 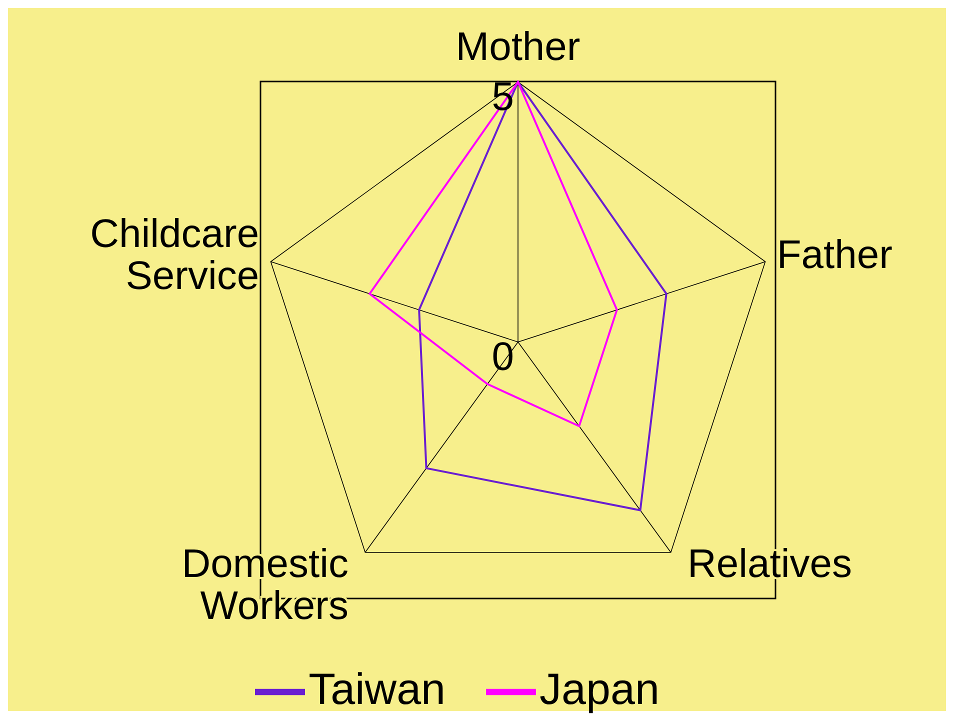 What do you see at coordinates (377, 689) in the screenshot?
I see `legend-label: Taiwan` at bounding box center [377, 689].